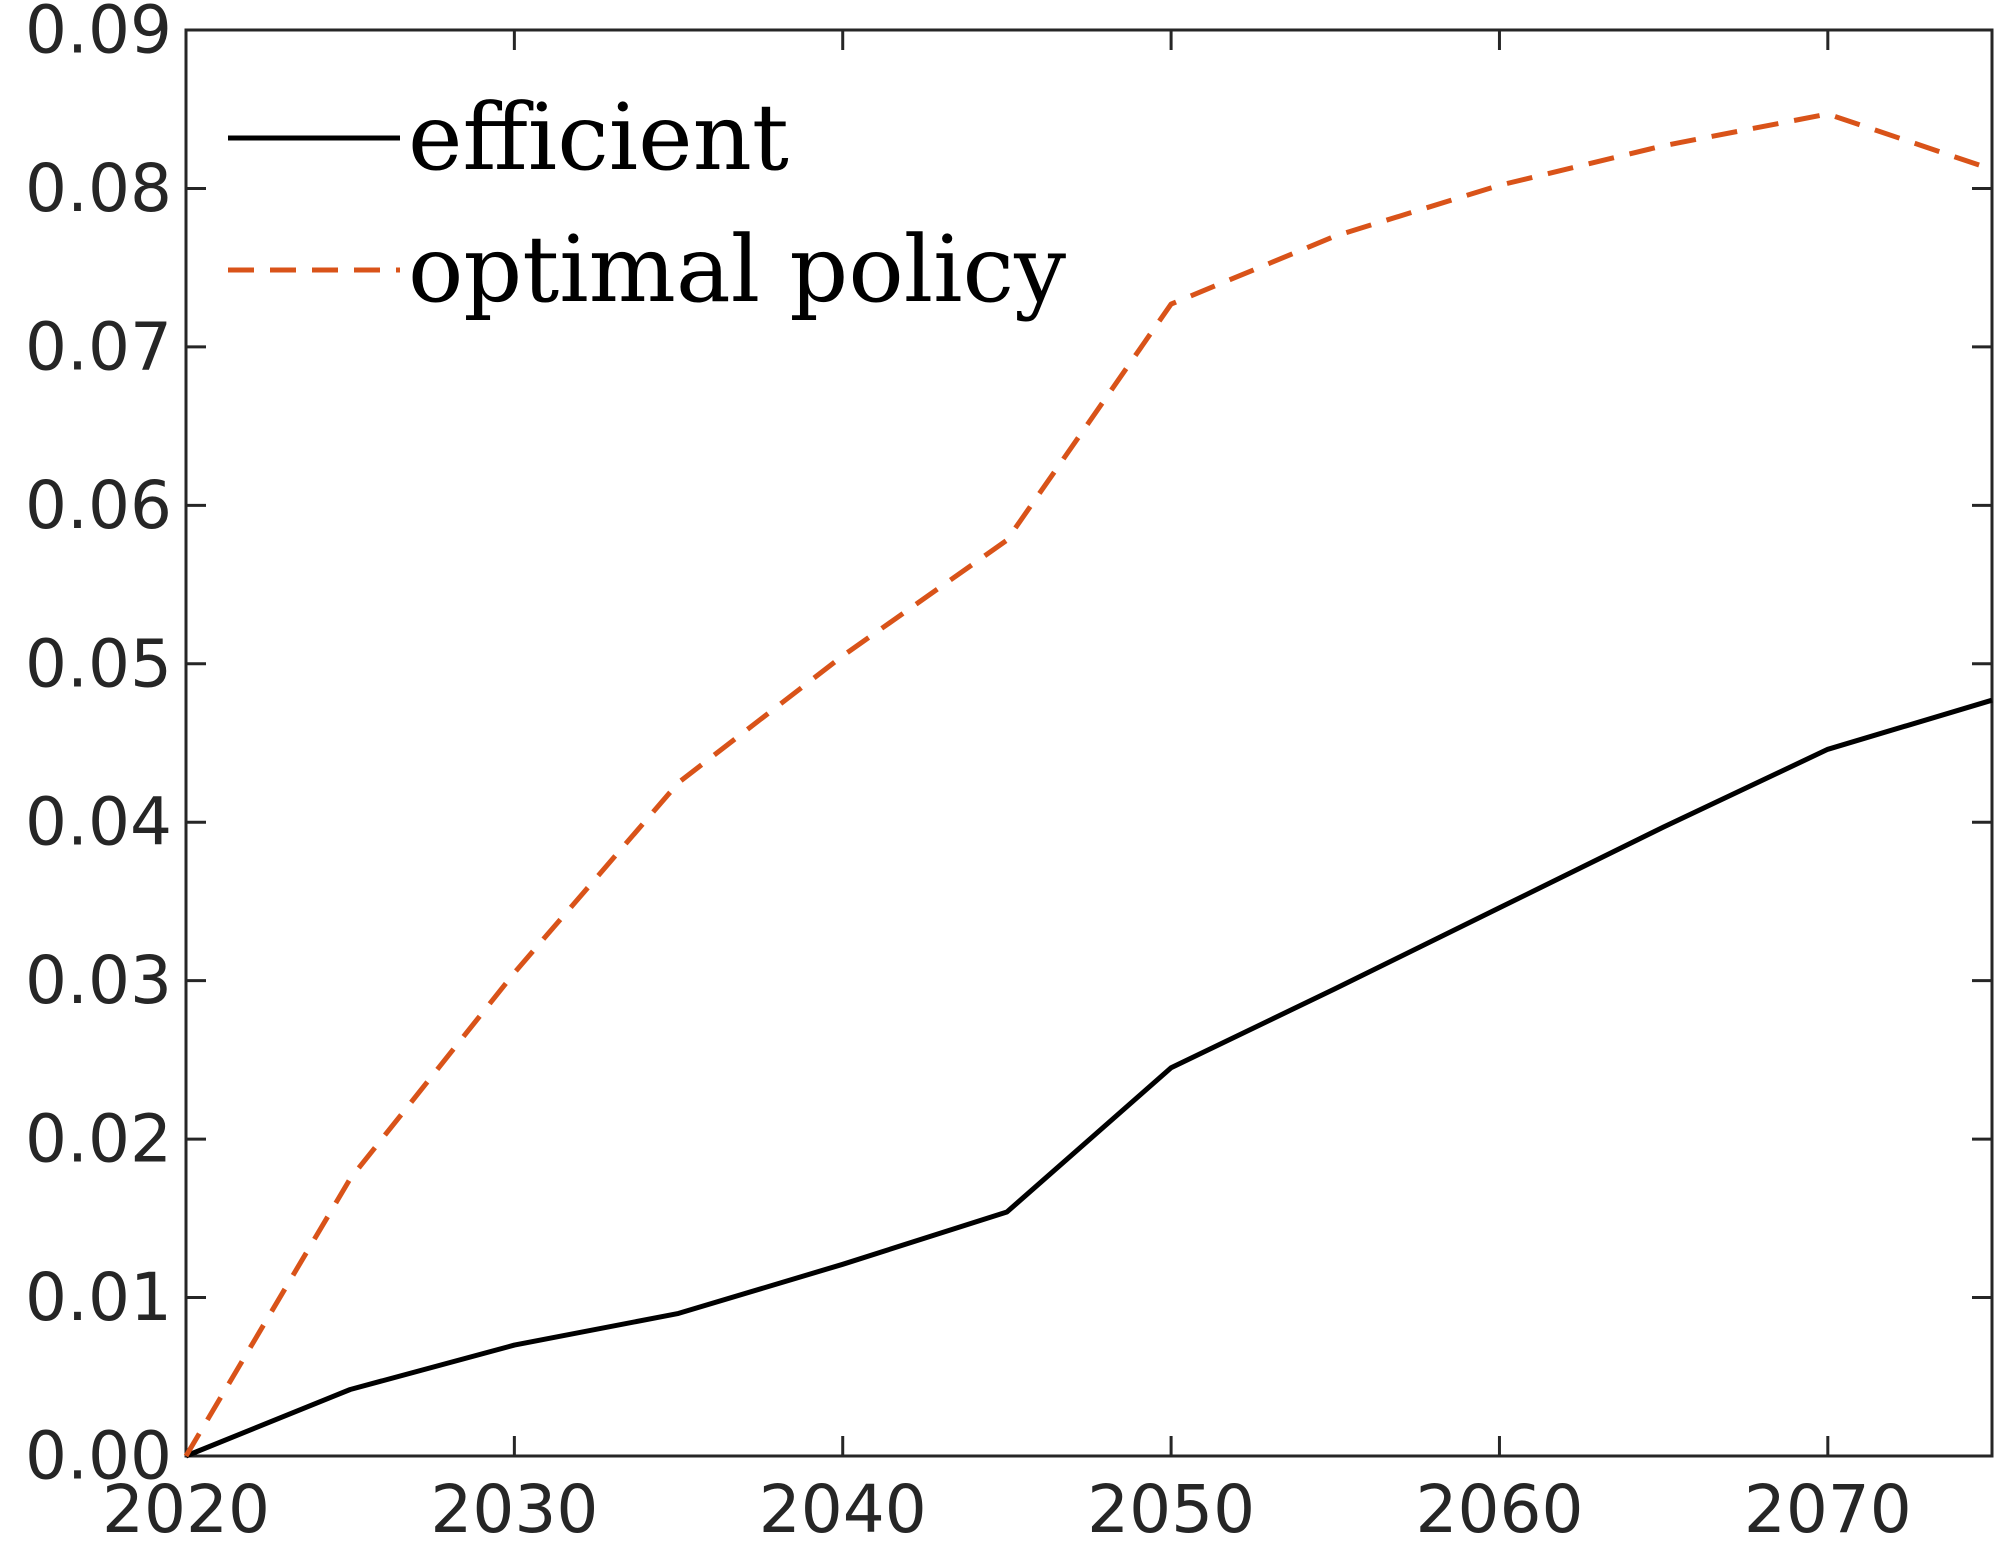  I want to click on x-tick-label: 2050, so click(1171, 1509).